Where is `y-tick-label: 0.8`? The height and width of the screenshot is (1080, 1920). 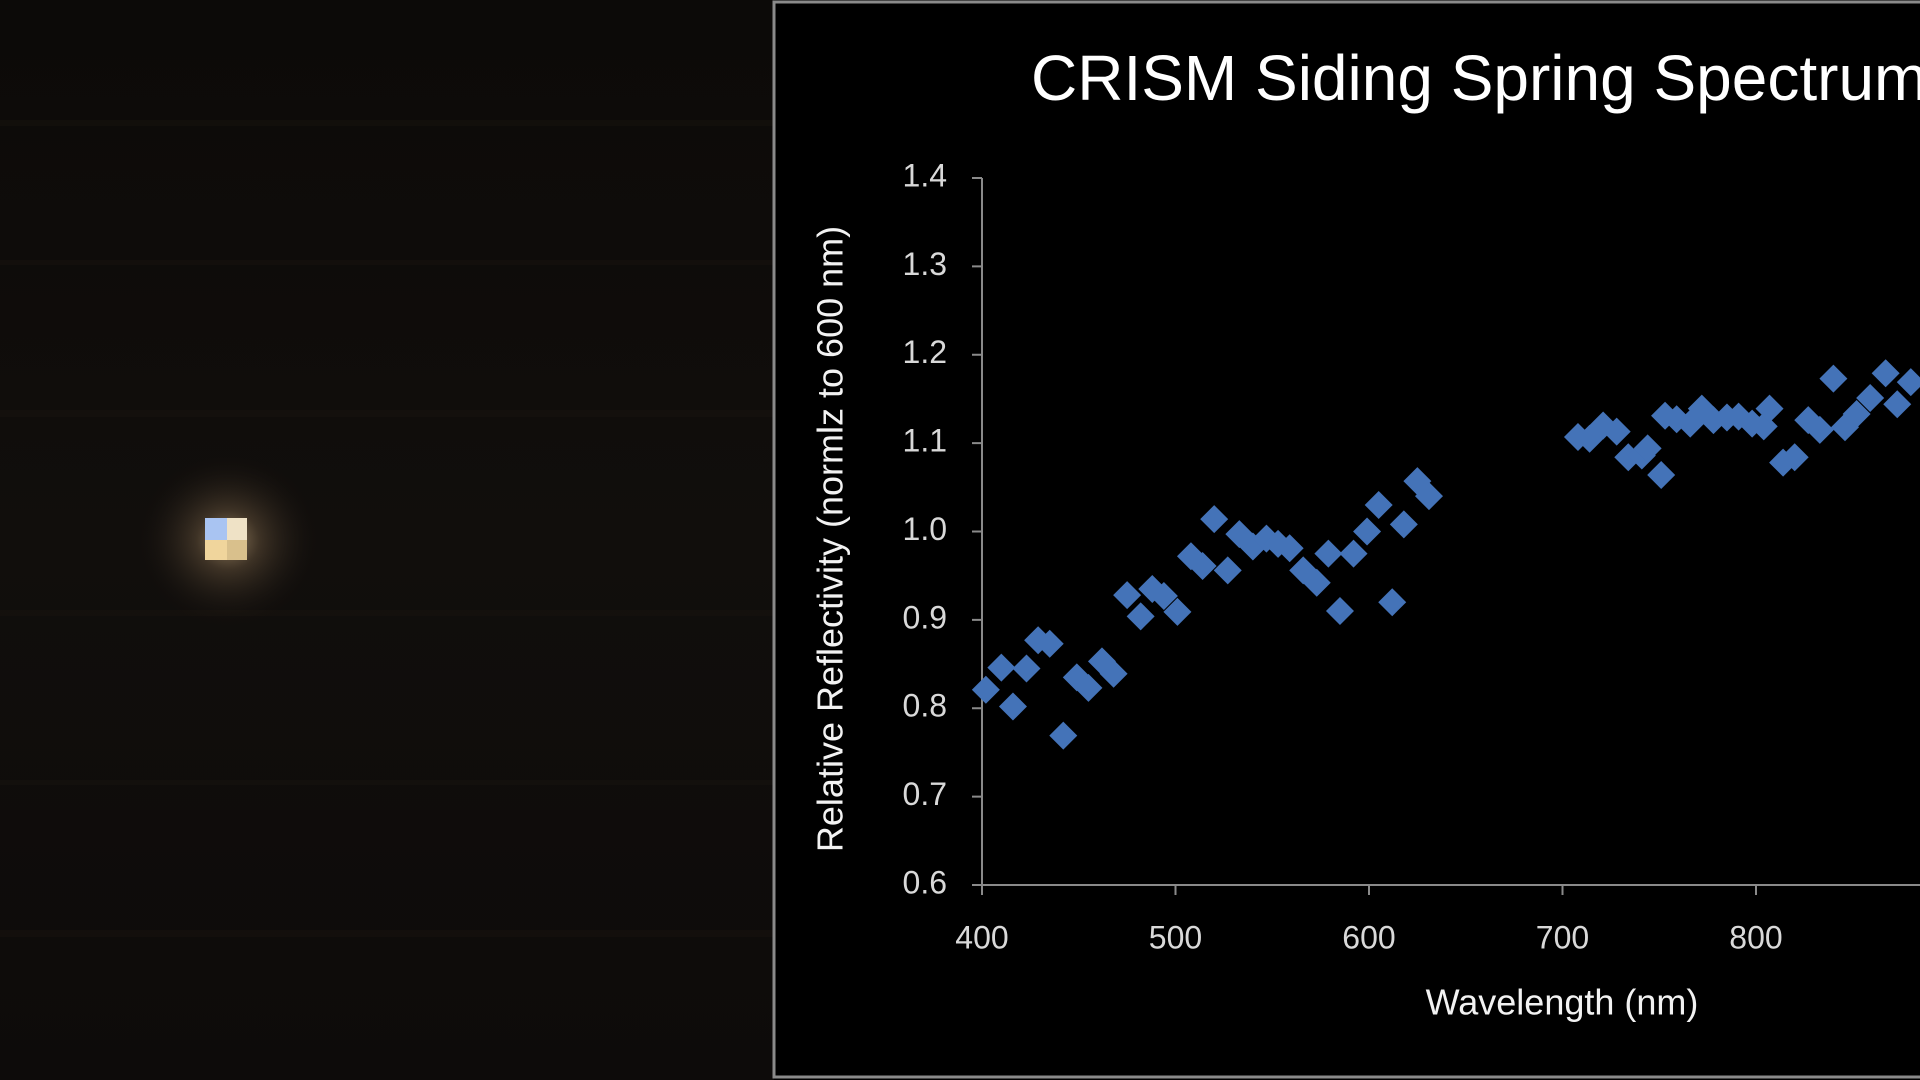
y-tick-label: 0.8 is located at coordinates (925, 706).